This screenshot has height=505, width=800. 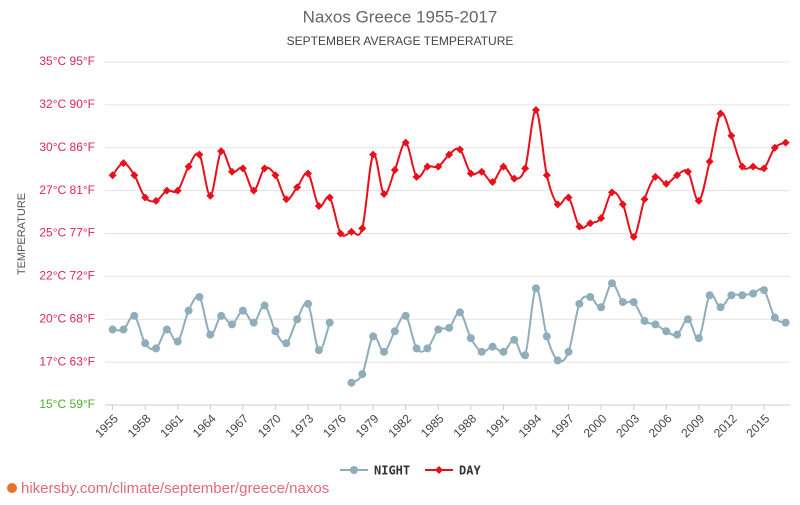 I want to click on x-tick-label: 1982, so click(x=399, y=425).